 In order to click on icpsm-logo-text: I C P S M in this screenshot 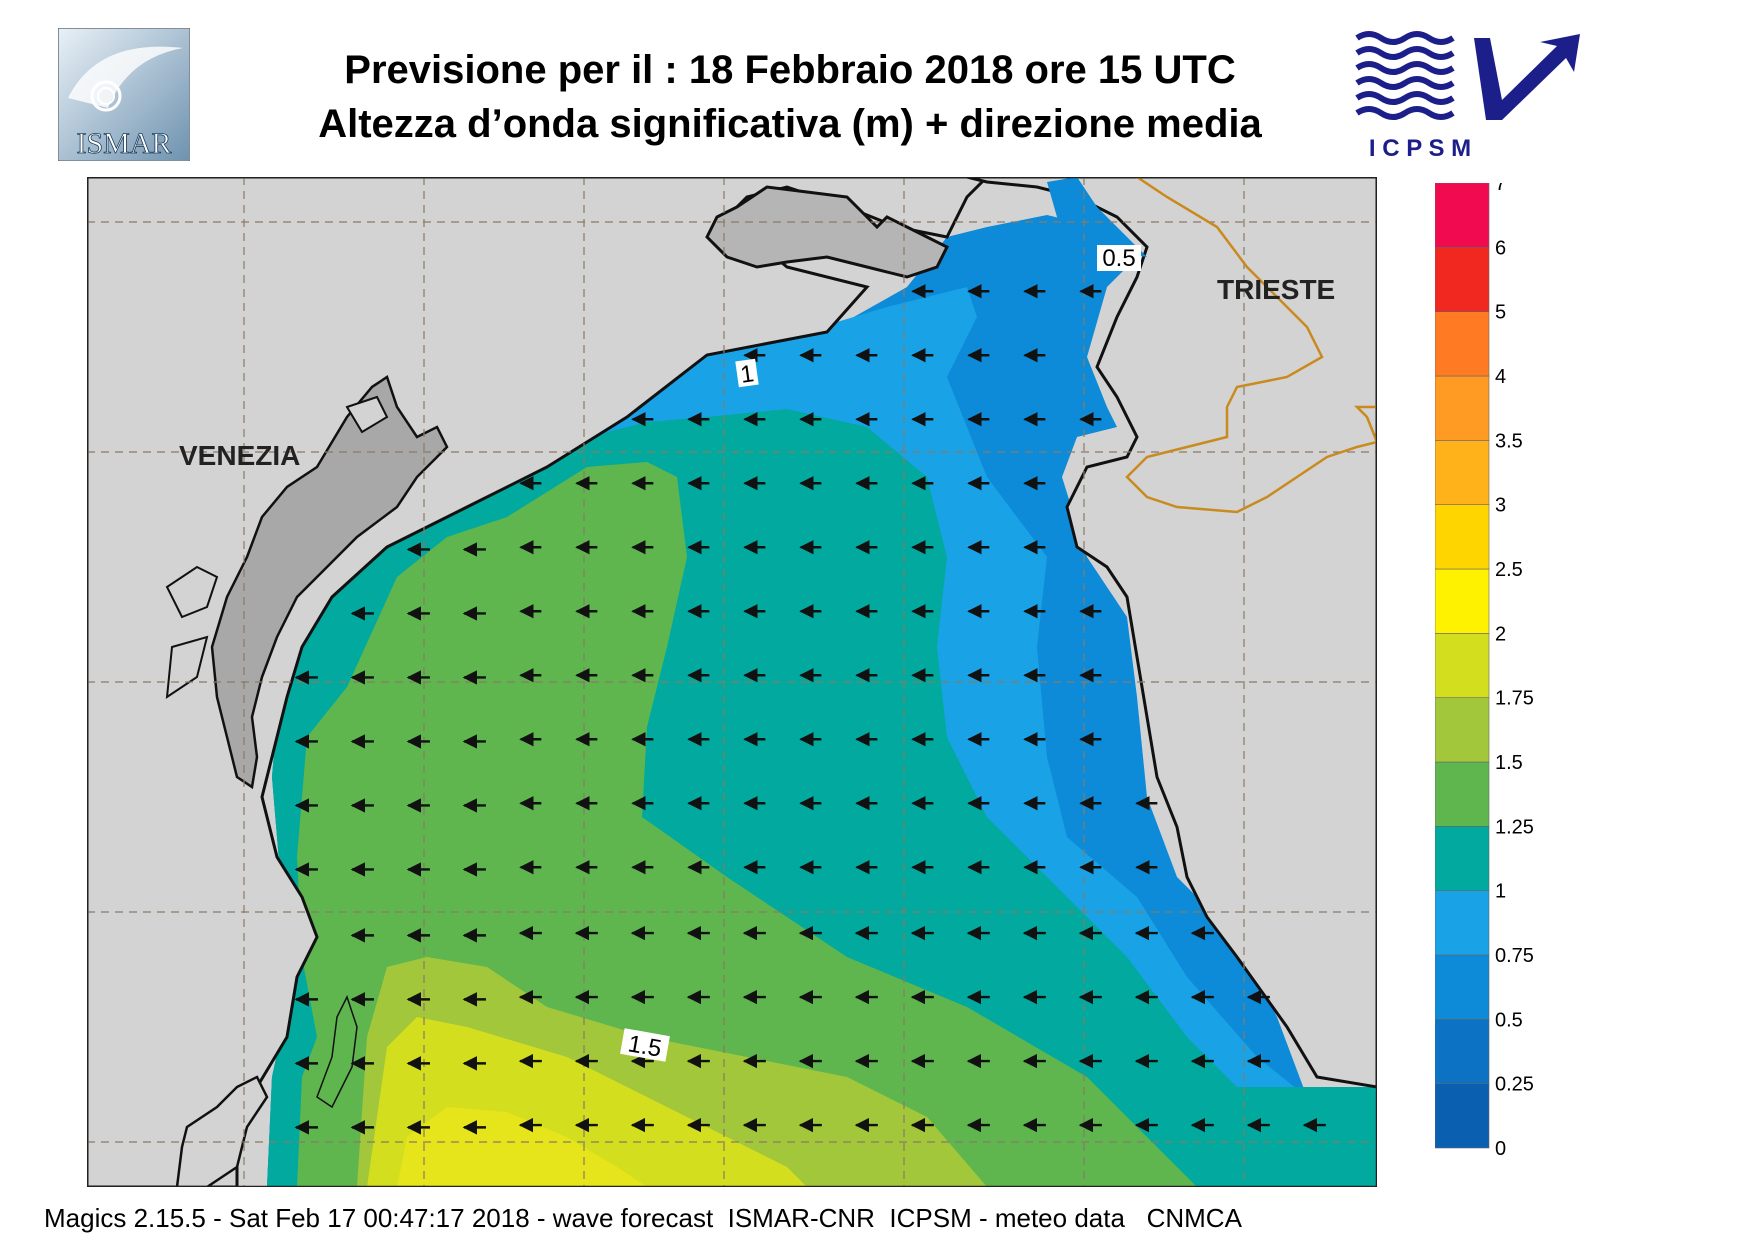, I will do `click(1420, 148)`.